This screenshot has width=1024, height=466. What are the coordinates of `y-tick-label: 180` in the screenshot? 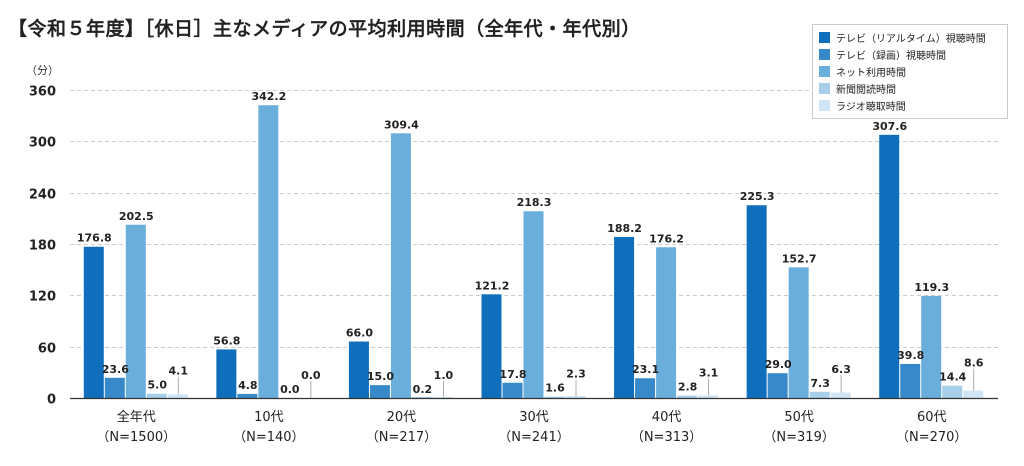 It's located at (42, 246).